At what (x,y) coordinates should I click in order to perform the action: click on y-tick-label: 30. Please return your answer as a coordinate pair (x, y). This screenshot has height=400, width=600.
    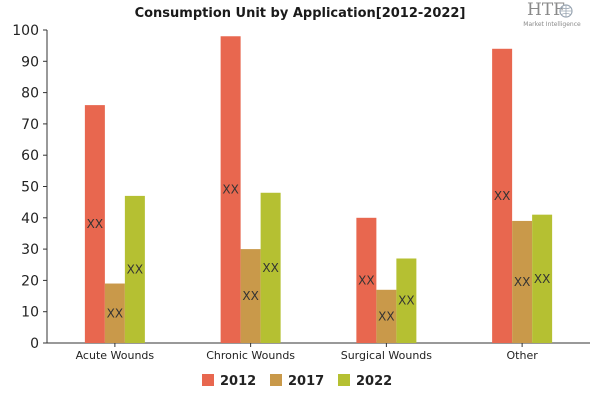
    Looking at the image, I should click on (30, 250).